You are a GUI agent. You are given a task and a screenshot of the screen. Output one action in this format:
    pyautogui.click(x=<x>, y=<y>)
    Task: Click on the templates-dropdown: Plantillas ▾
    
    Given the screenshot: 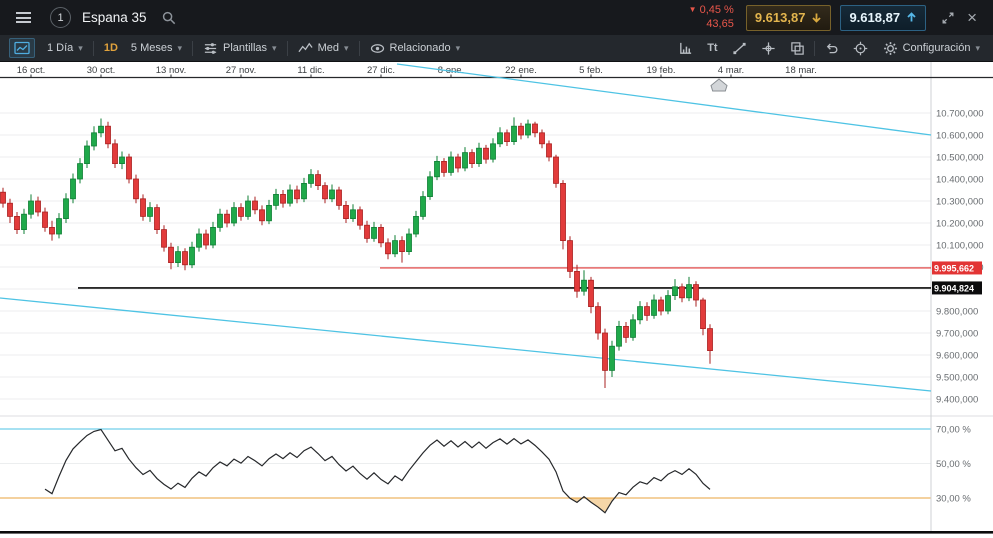 What is the action you would take?
    pyautogui.click(x=240, y=48)
    